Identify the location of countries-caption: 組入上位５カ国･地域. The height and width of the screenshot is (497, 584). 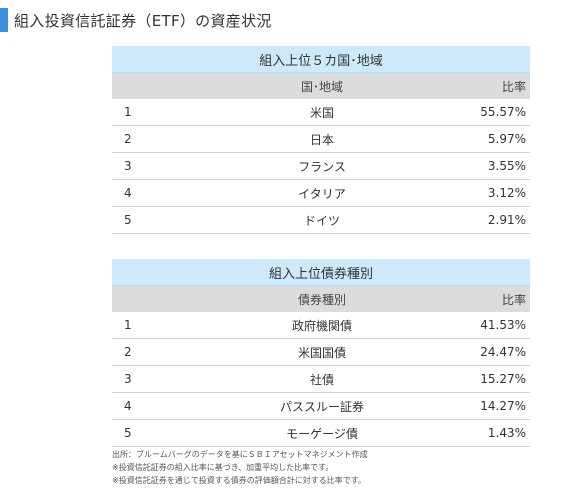
(321, 59).